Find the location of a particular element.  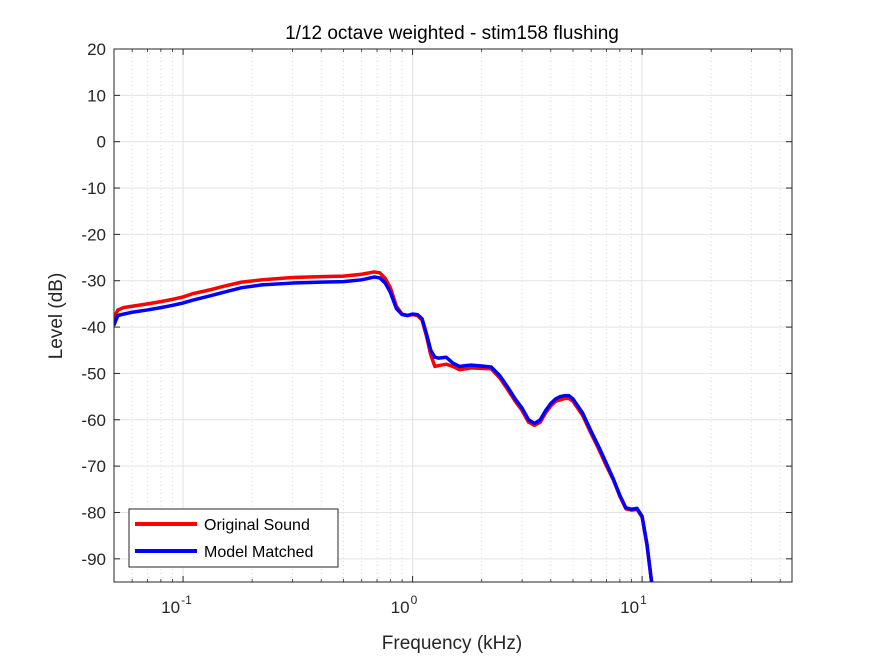

y-axis-label: Level (dB) is located at coordinates (56, 316).